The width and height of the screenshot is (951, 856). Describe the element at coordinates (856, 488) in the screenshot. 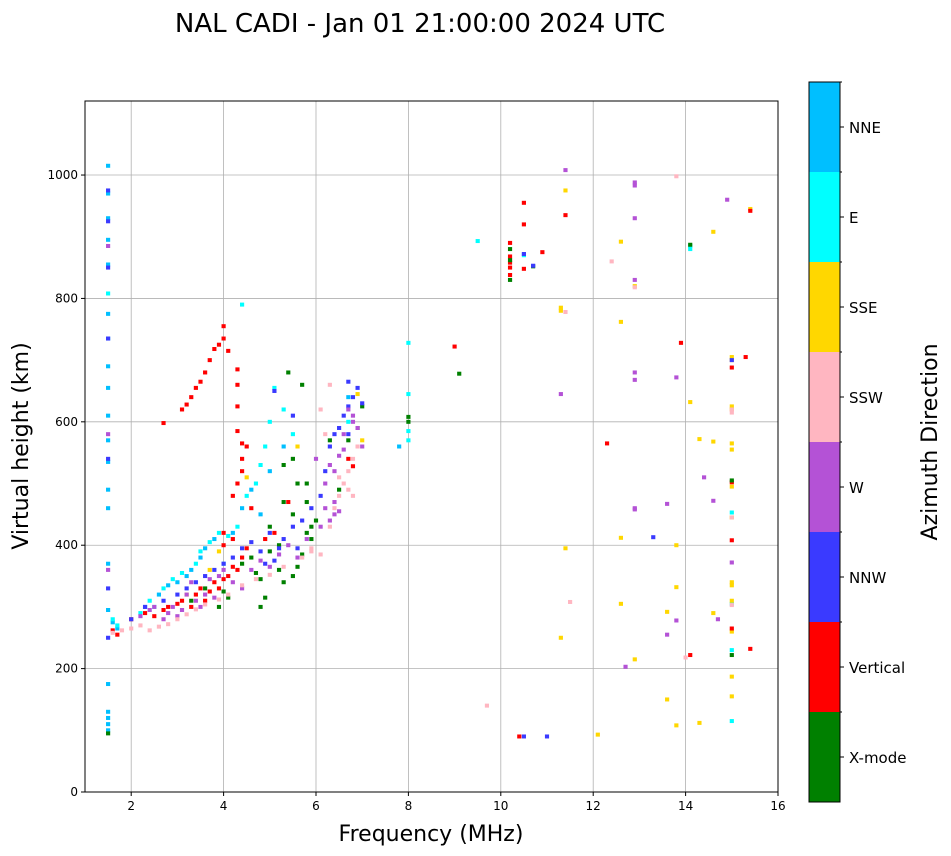

I see `colorbar-label-w: W` at that location.